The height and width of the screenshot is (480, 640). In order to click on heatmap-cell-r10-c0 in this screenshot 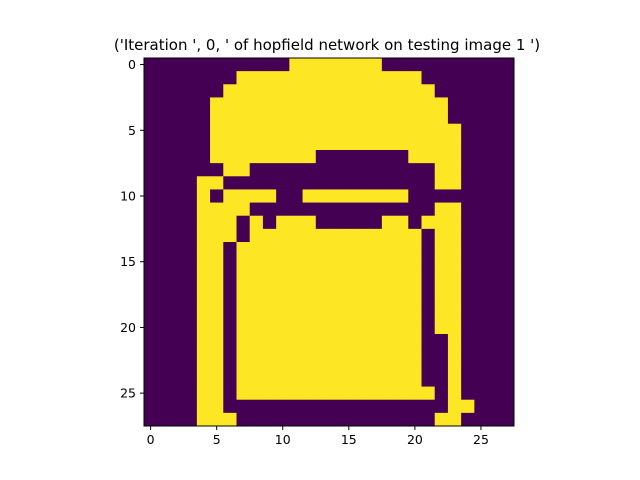, I will do `click(151, 196)`.